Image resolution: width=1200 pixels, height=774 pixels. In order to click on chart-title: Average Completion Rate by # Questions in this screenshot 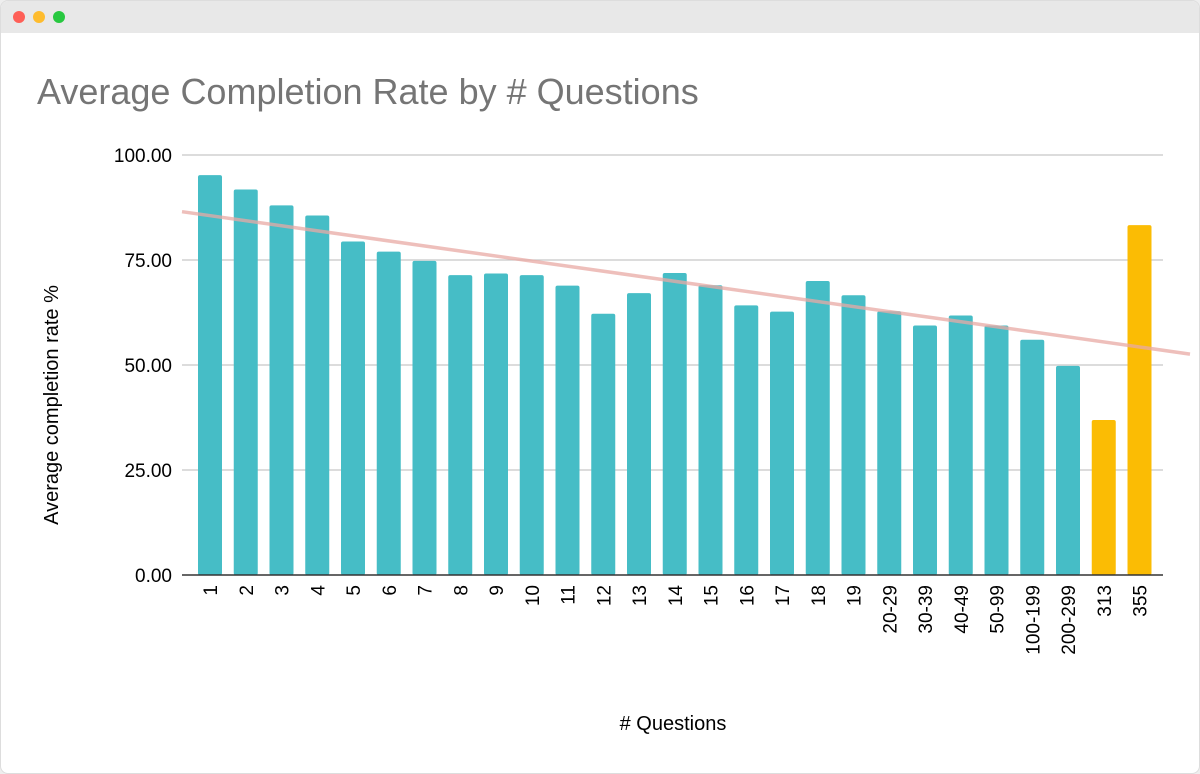, I will do `click(368, 91)`.